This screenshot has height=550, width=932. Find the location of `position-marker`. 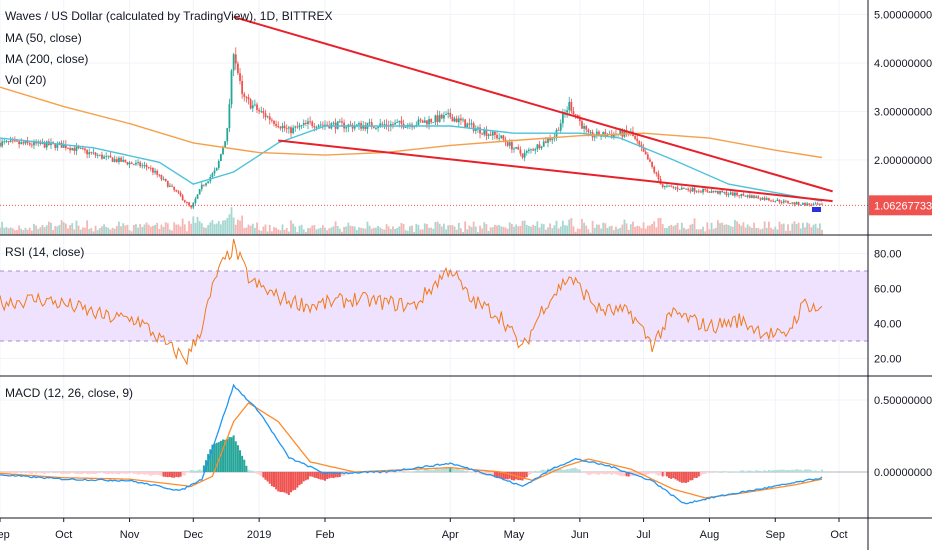

position-marker is located at coordinates (816, 209).